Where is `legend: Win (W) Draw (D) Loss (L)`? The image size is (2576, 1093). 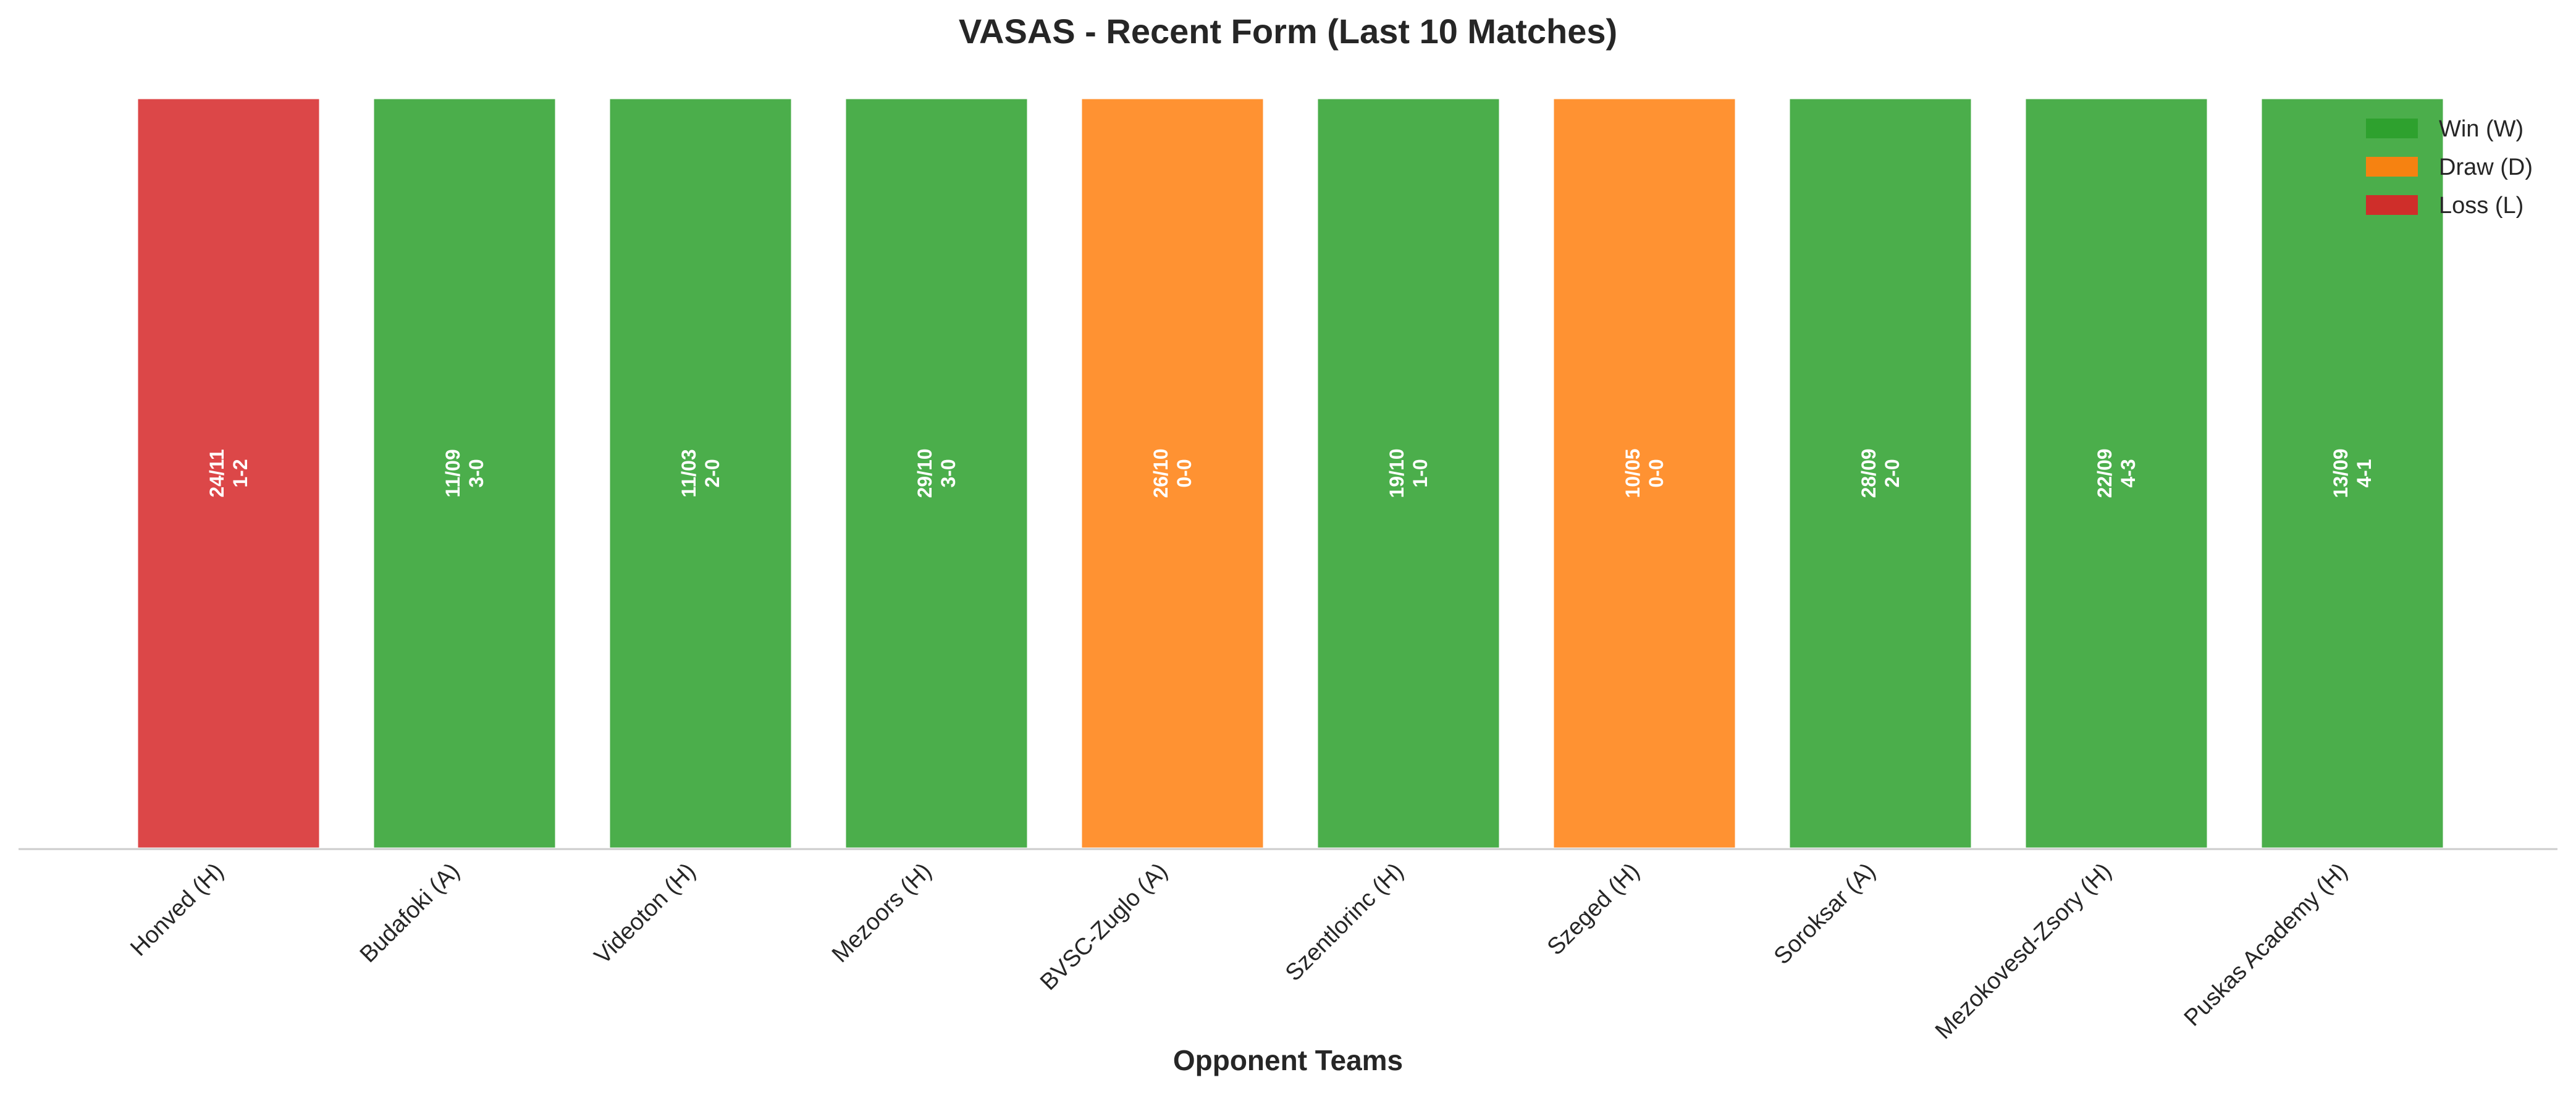
legend: Win (W) Draw (D) Loss (L) is located at coordinates (2449, 167).